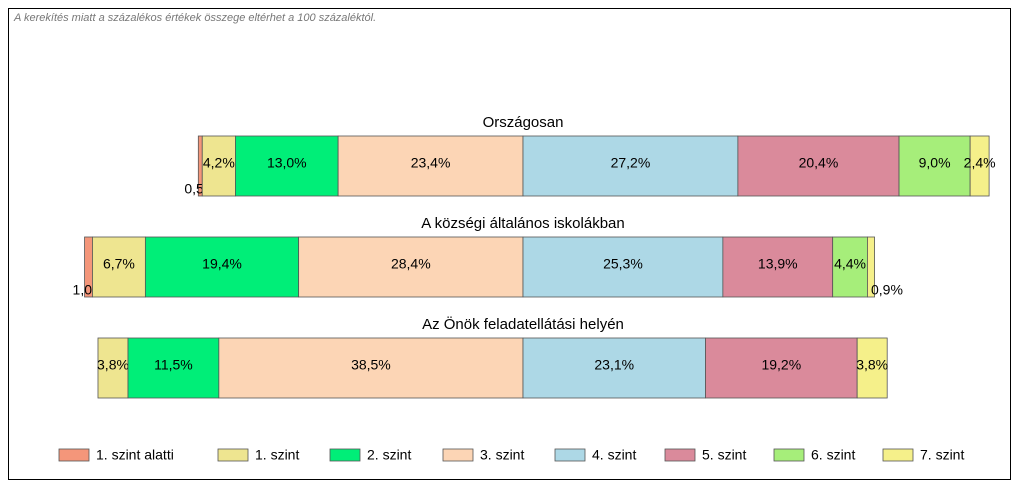 The image size is (1017, 480). Describe the element at coordinates (833, 455) in the screenshot. I see `legend-label: 6. szint` at that location.